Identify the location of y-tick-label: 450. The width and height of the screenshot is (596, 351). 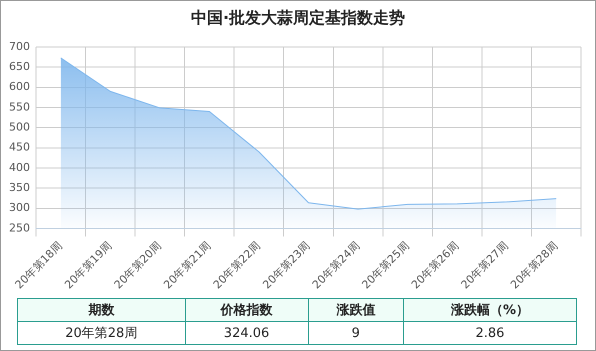
(19, 147).